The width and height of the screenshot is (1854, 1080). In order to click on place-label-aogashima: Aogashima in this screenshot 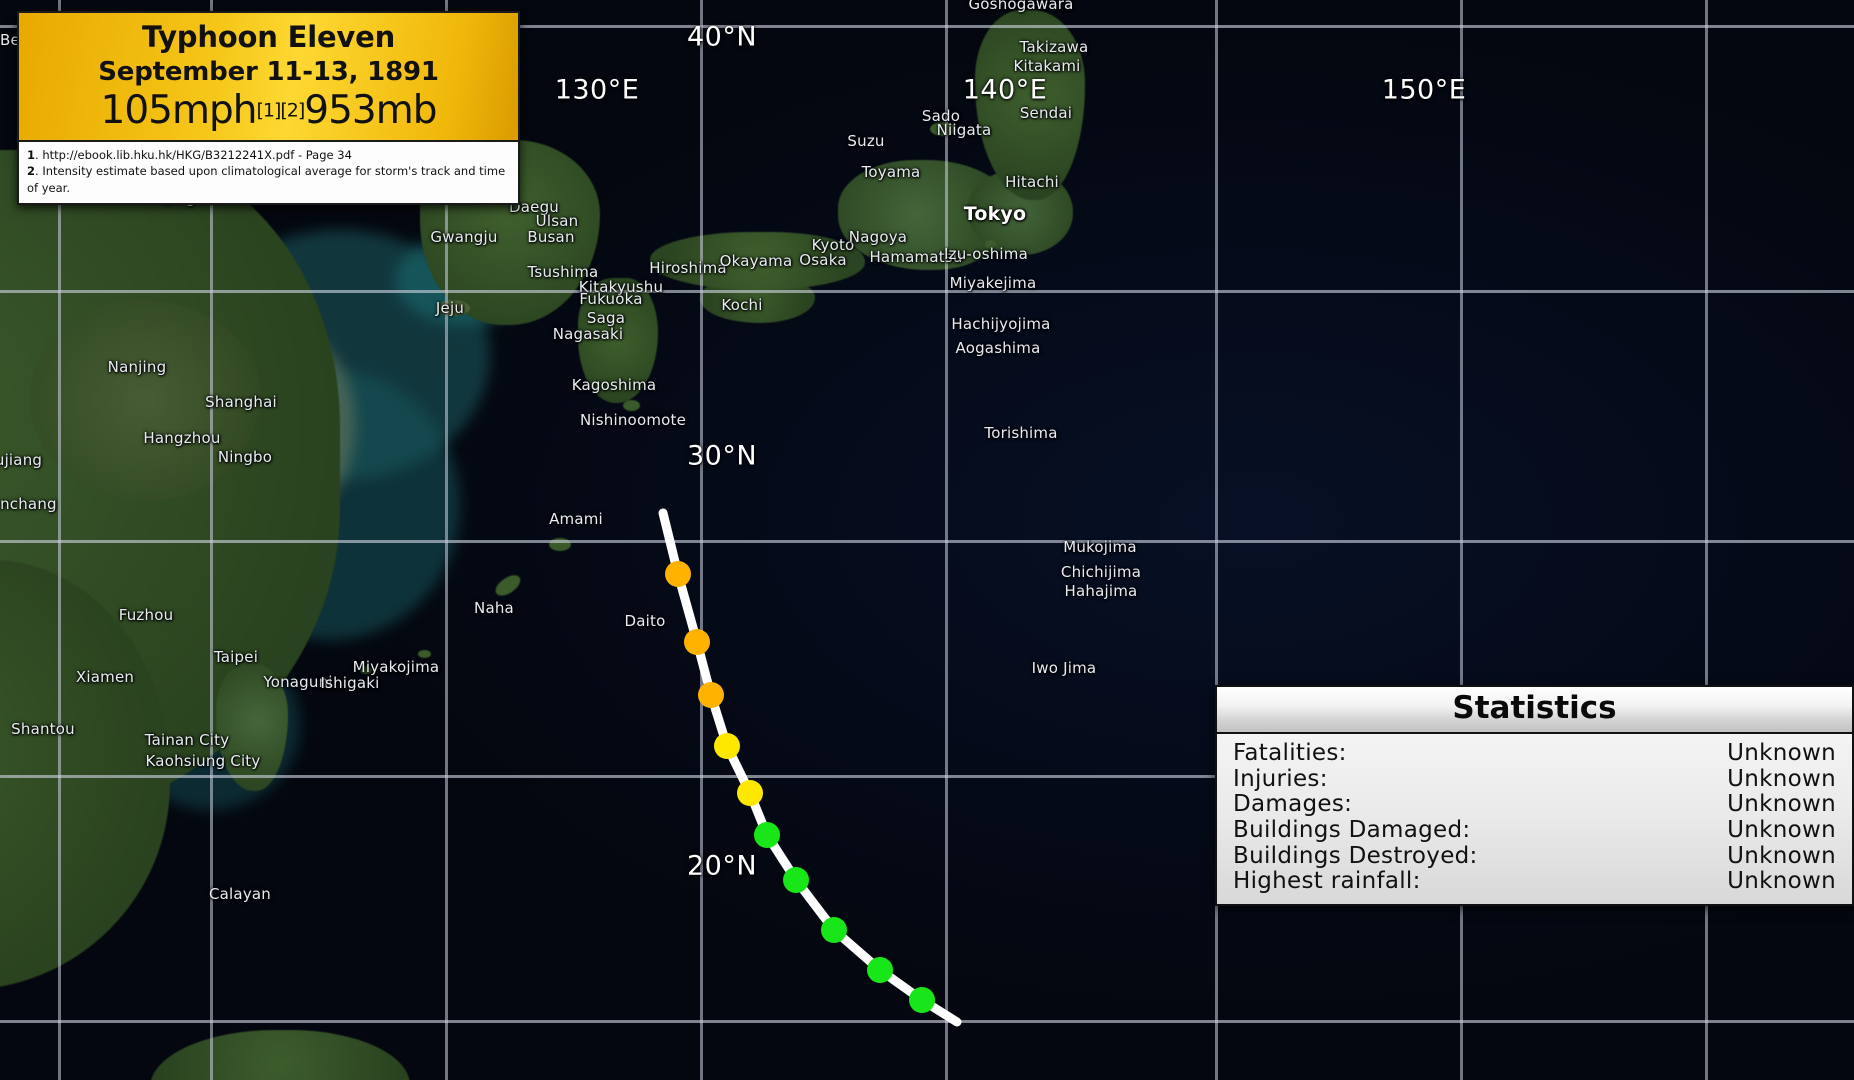, I will do `click(998, 348)`.